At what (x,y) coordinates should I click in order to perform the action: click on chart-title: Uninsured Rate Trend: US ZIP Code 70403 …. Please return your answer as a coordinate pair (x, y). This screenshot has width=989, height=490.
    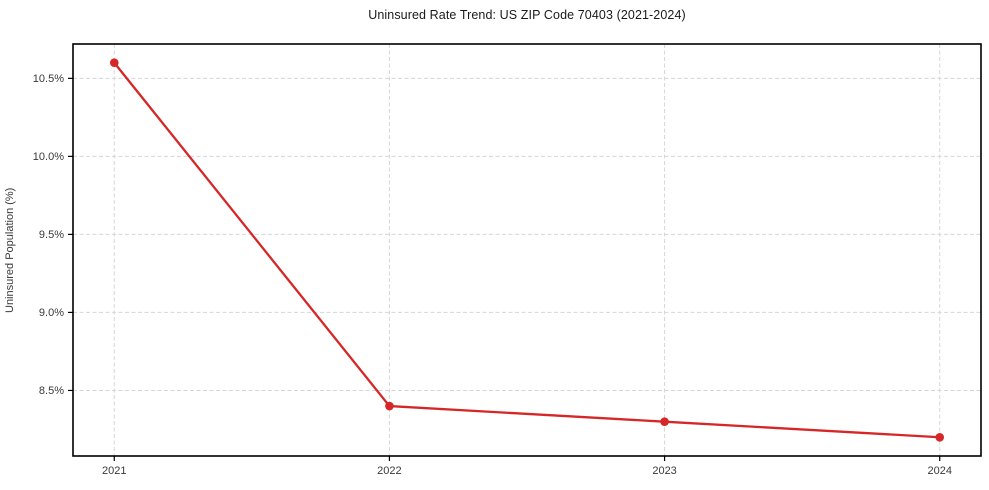
    Looking at the image, I should click on (527, 15).